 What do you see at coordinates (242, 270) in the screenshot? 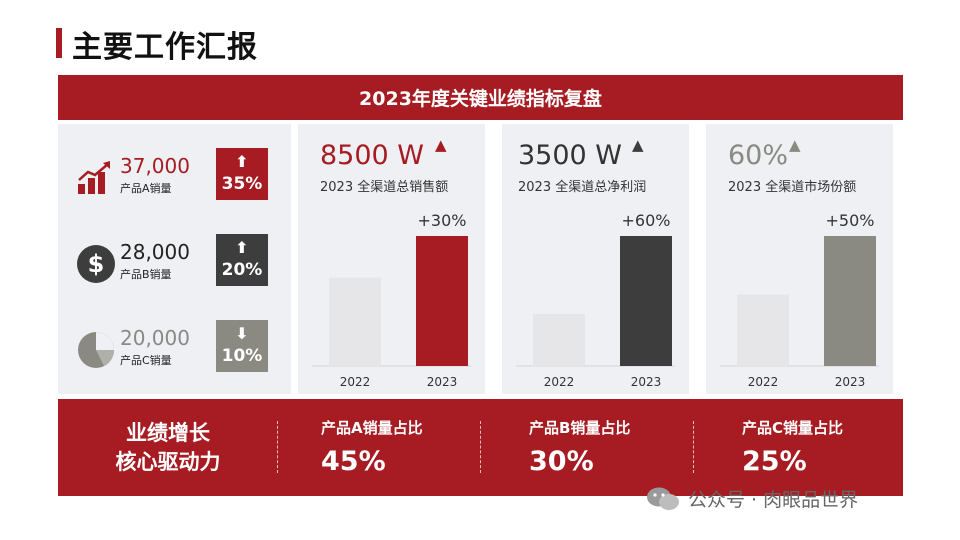
I see `product-b-change: 20%` at bounding box center [242, 270].